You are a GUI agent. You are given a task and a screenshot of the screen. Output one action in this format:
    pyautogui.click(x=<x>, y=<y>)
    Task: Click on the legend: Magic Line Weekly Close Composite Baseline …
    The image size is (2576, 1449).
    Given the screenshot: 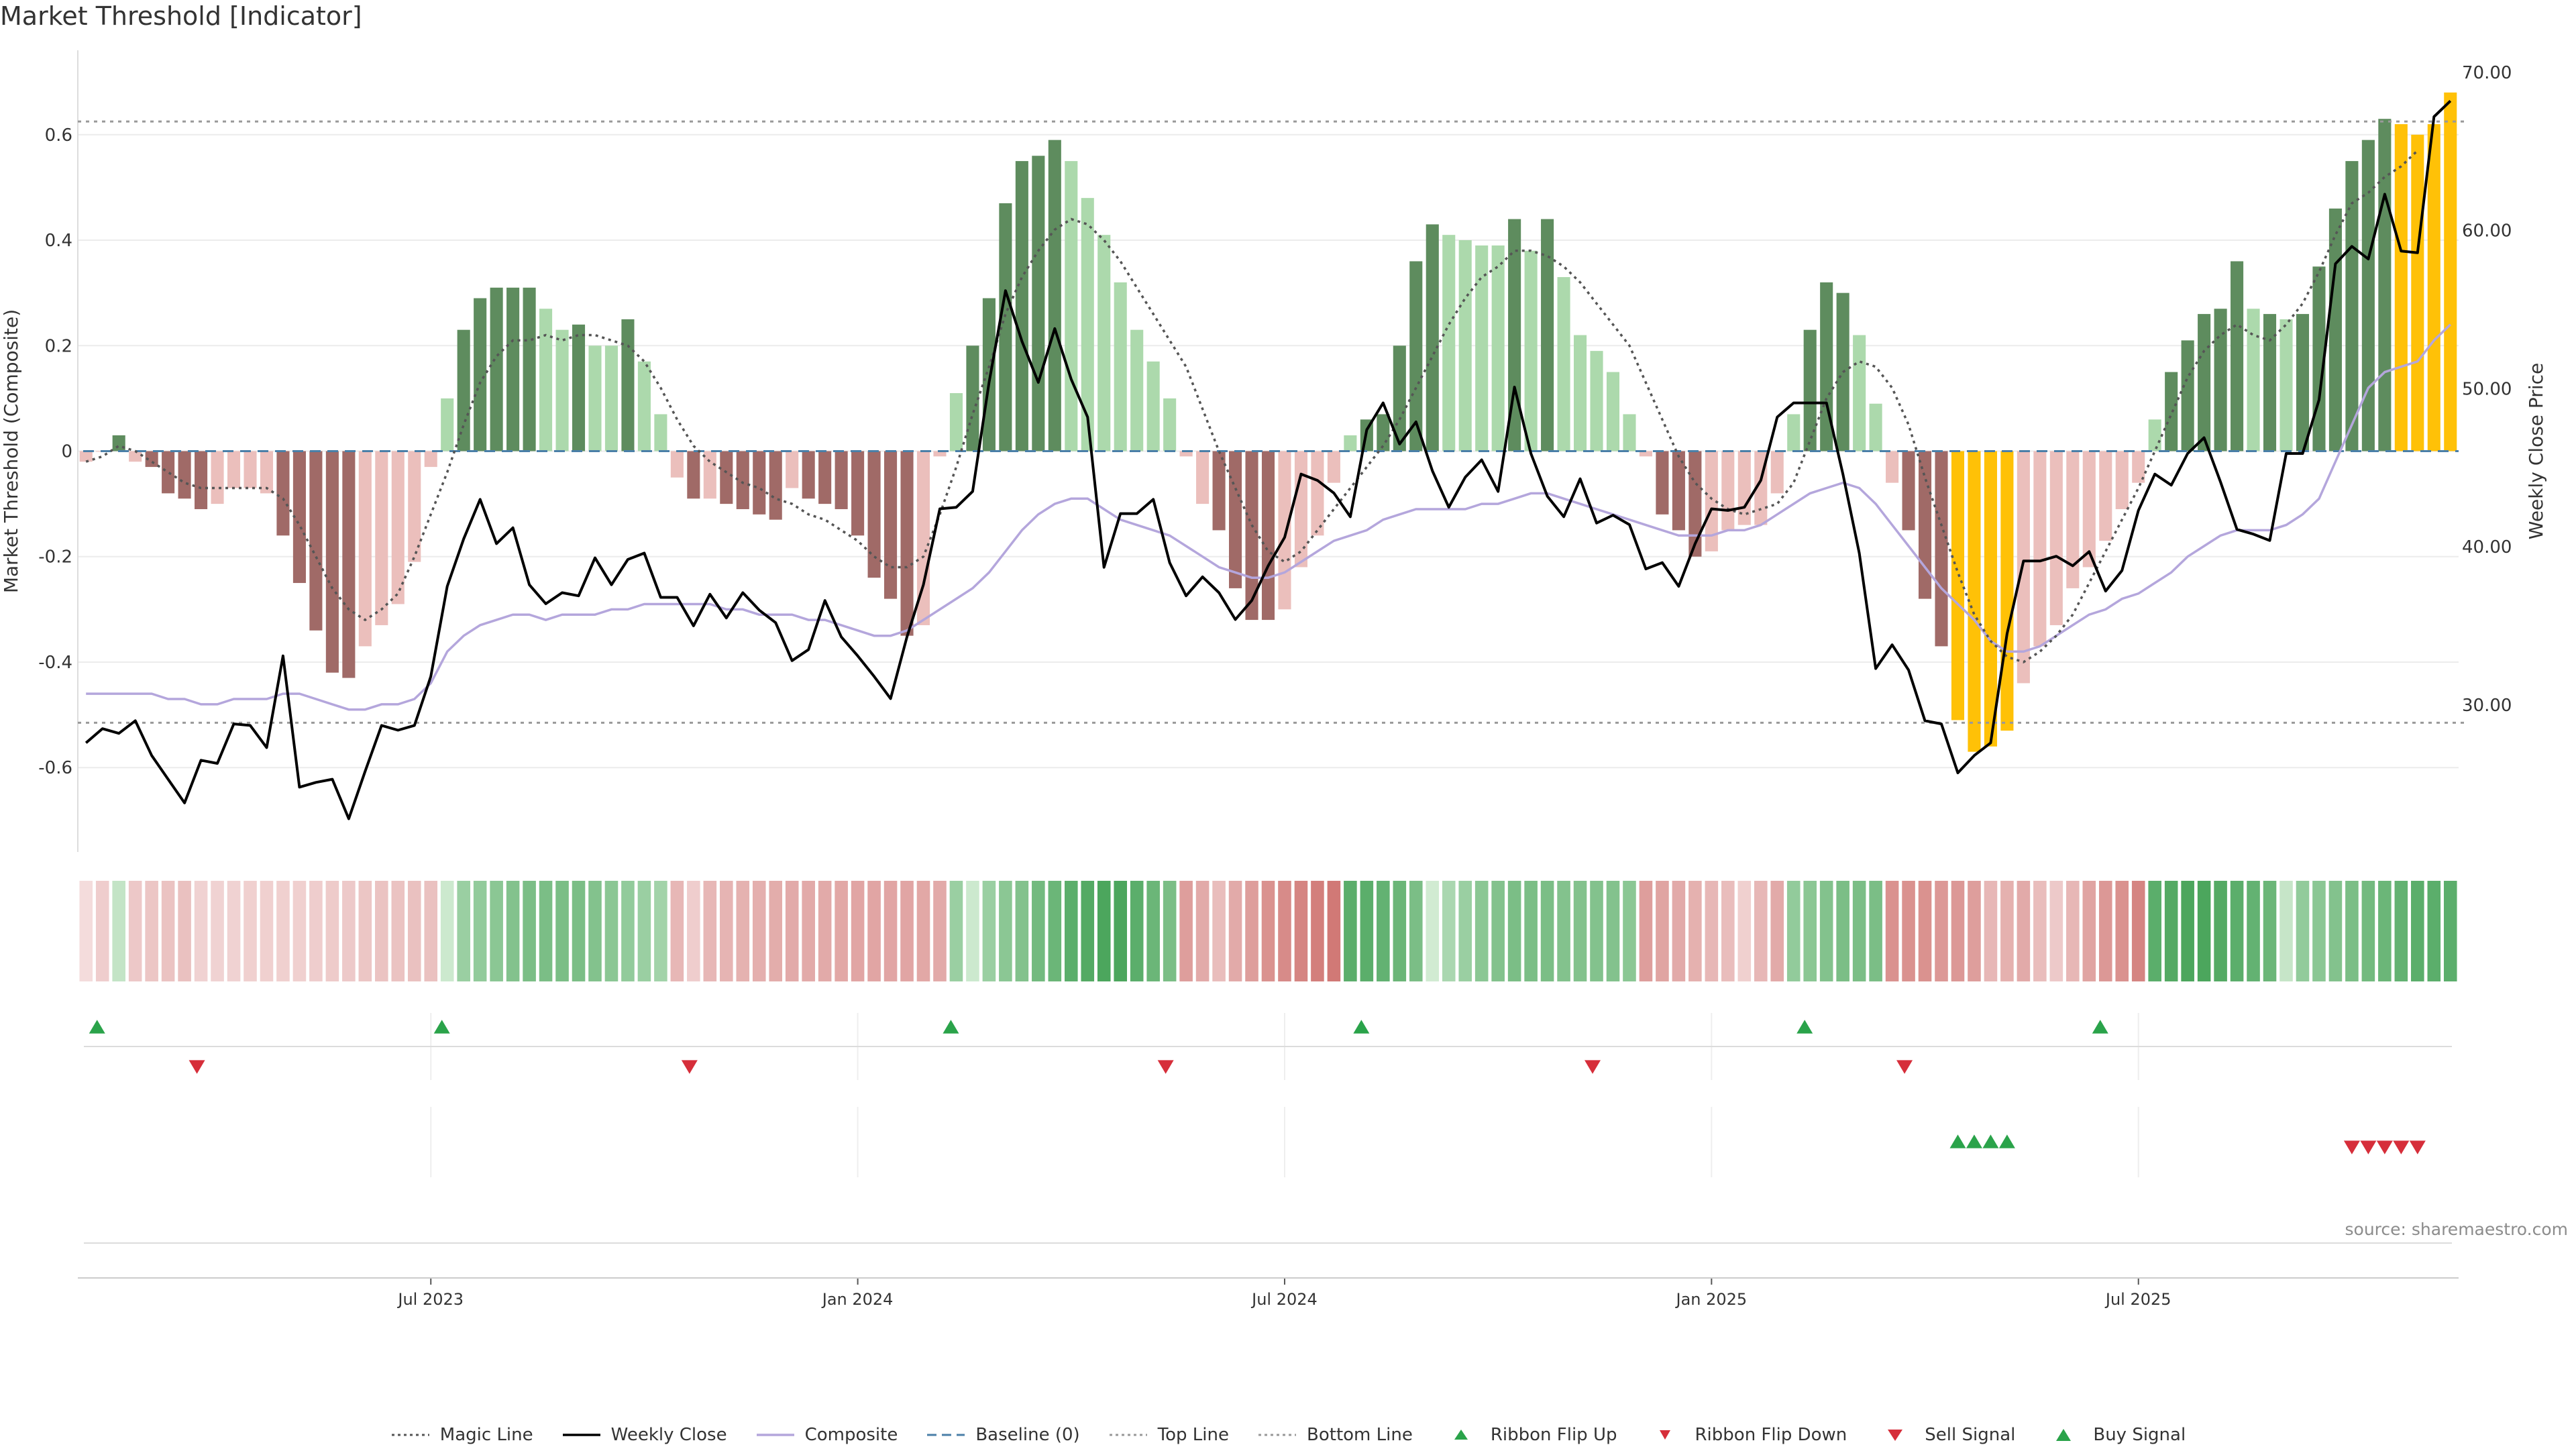 What is the action you would take?
    pyautogui.click(x=1288, y=1435)
    